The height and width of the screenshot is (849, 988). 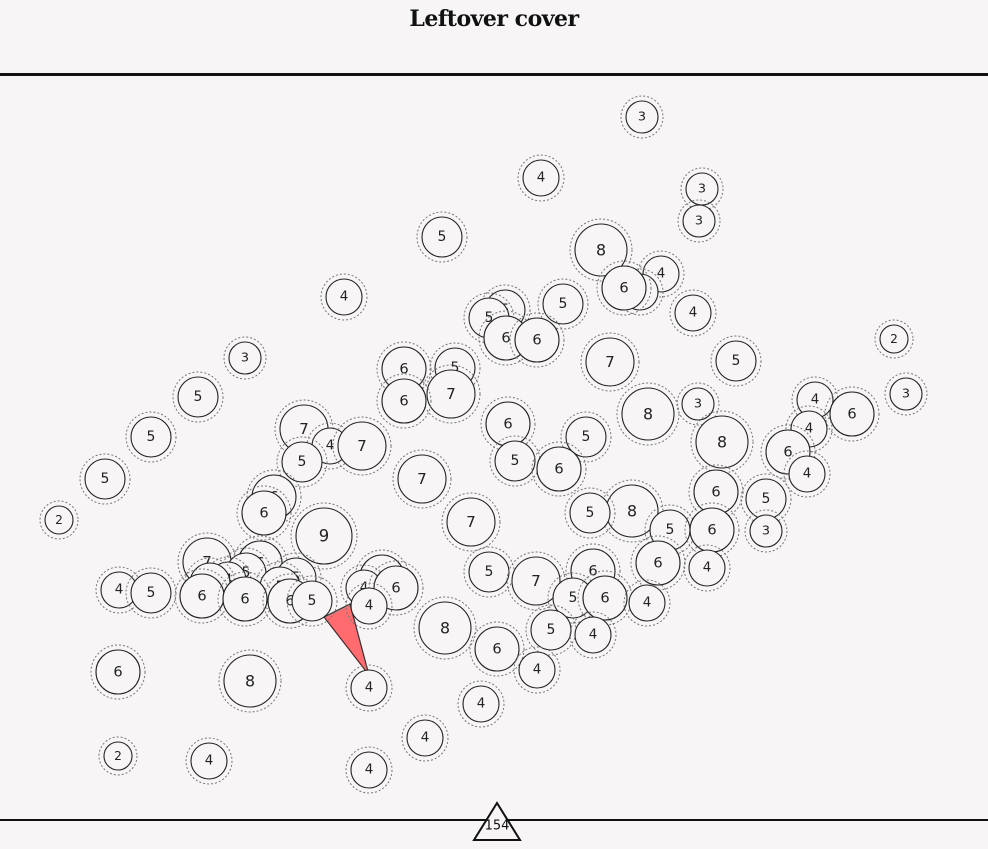 I want to click on counter: 154, so click(x=497, y=821).